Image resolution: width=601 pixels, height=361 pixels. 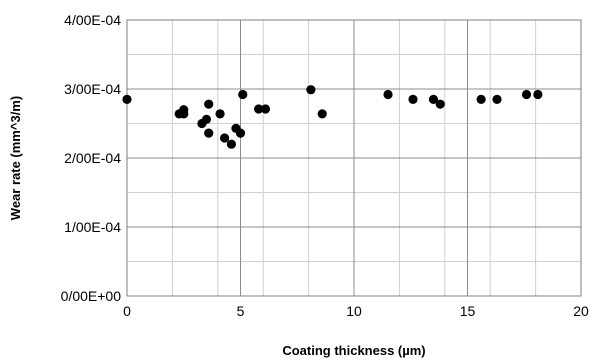 I want to click on y-tick-label: 3/00E-04, so click(x=92, y=89).